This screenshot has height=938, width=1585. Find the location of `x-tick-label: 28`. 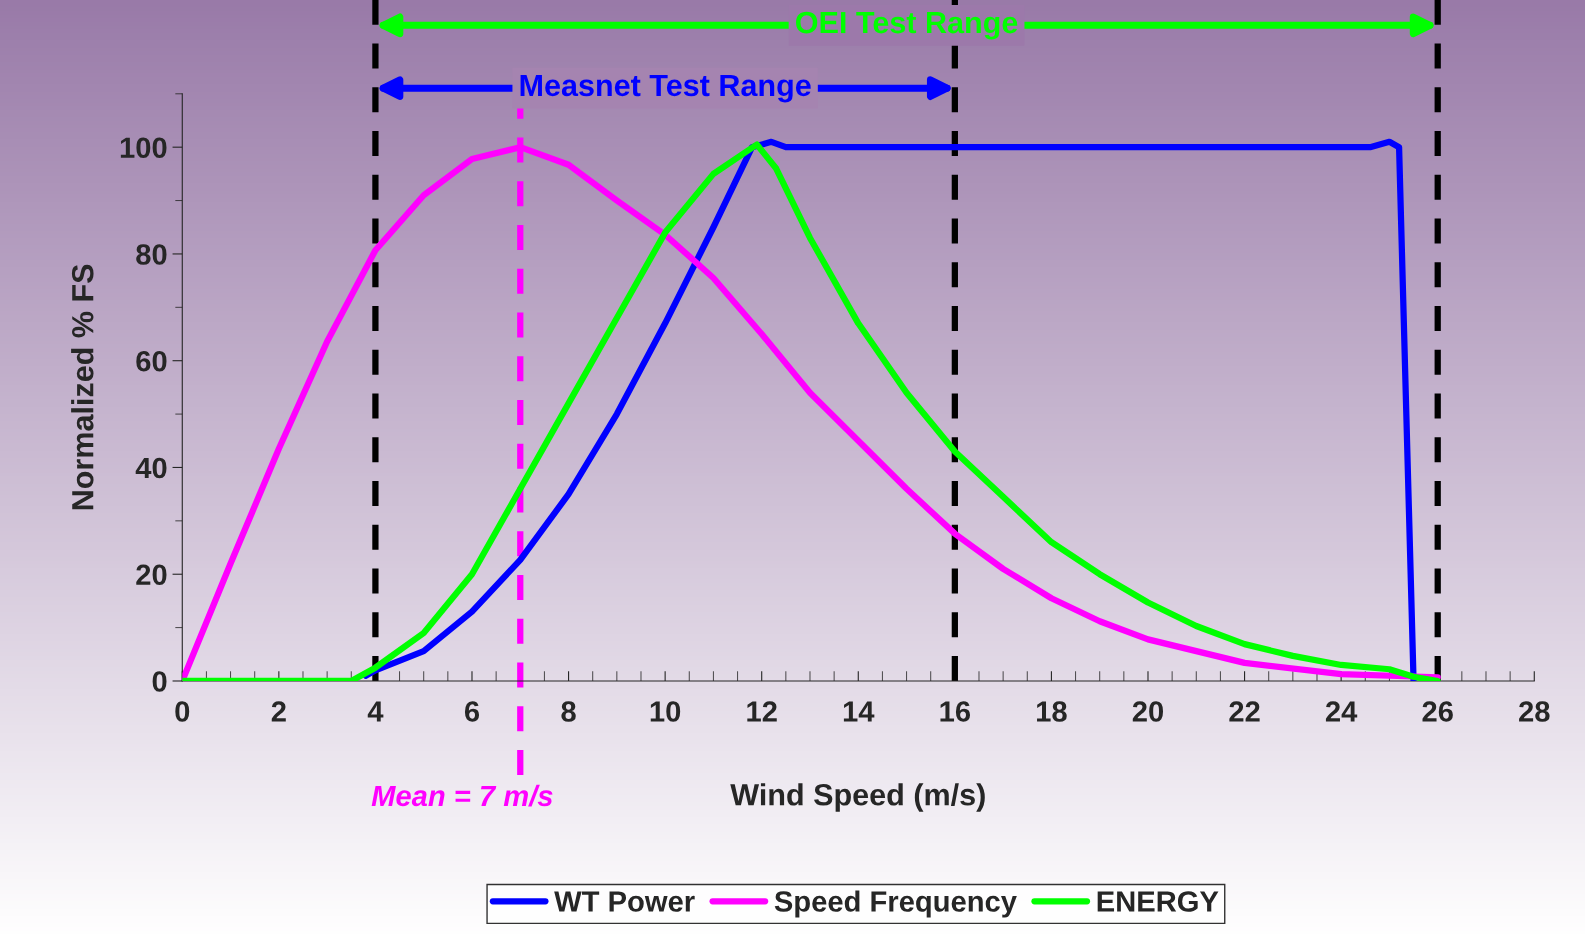

x-tick-label: 28 is located at coordinates (1534, 711).